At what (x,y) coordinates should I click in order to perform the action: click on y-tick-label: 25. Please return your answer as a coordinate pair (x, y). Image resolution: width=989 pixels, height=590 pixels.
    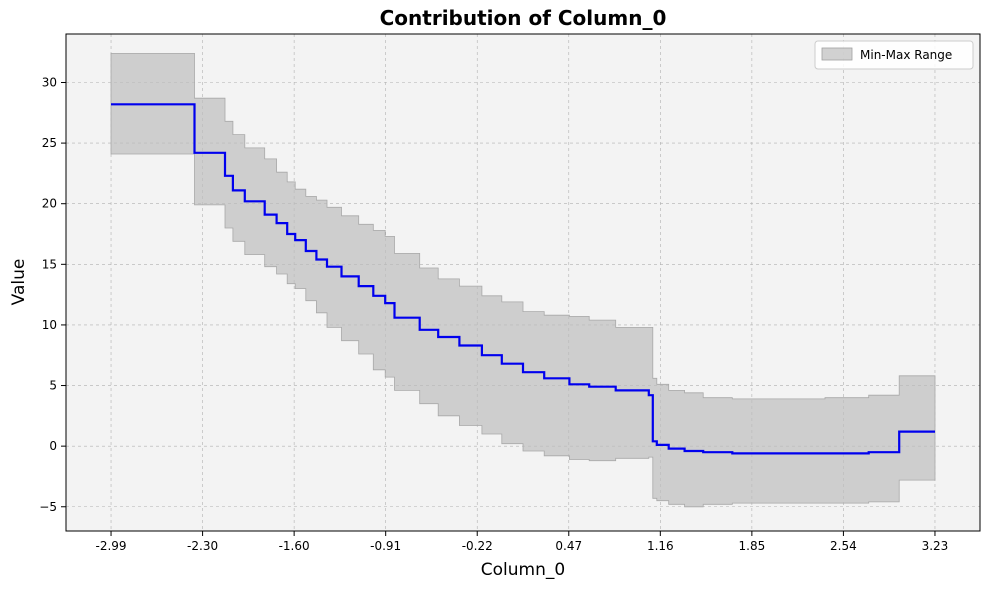
    Looking at the image, I should click on (49, 143).